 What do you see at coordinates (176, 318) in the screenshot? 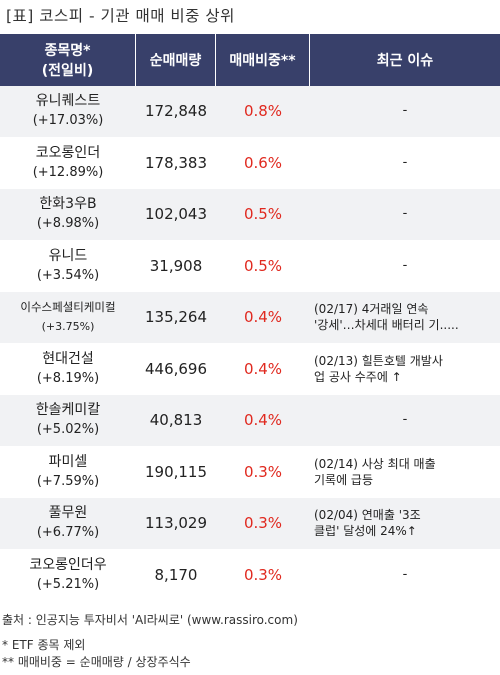
I see `net-trade-qty: 135,264` at bounding box center [176, 318].